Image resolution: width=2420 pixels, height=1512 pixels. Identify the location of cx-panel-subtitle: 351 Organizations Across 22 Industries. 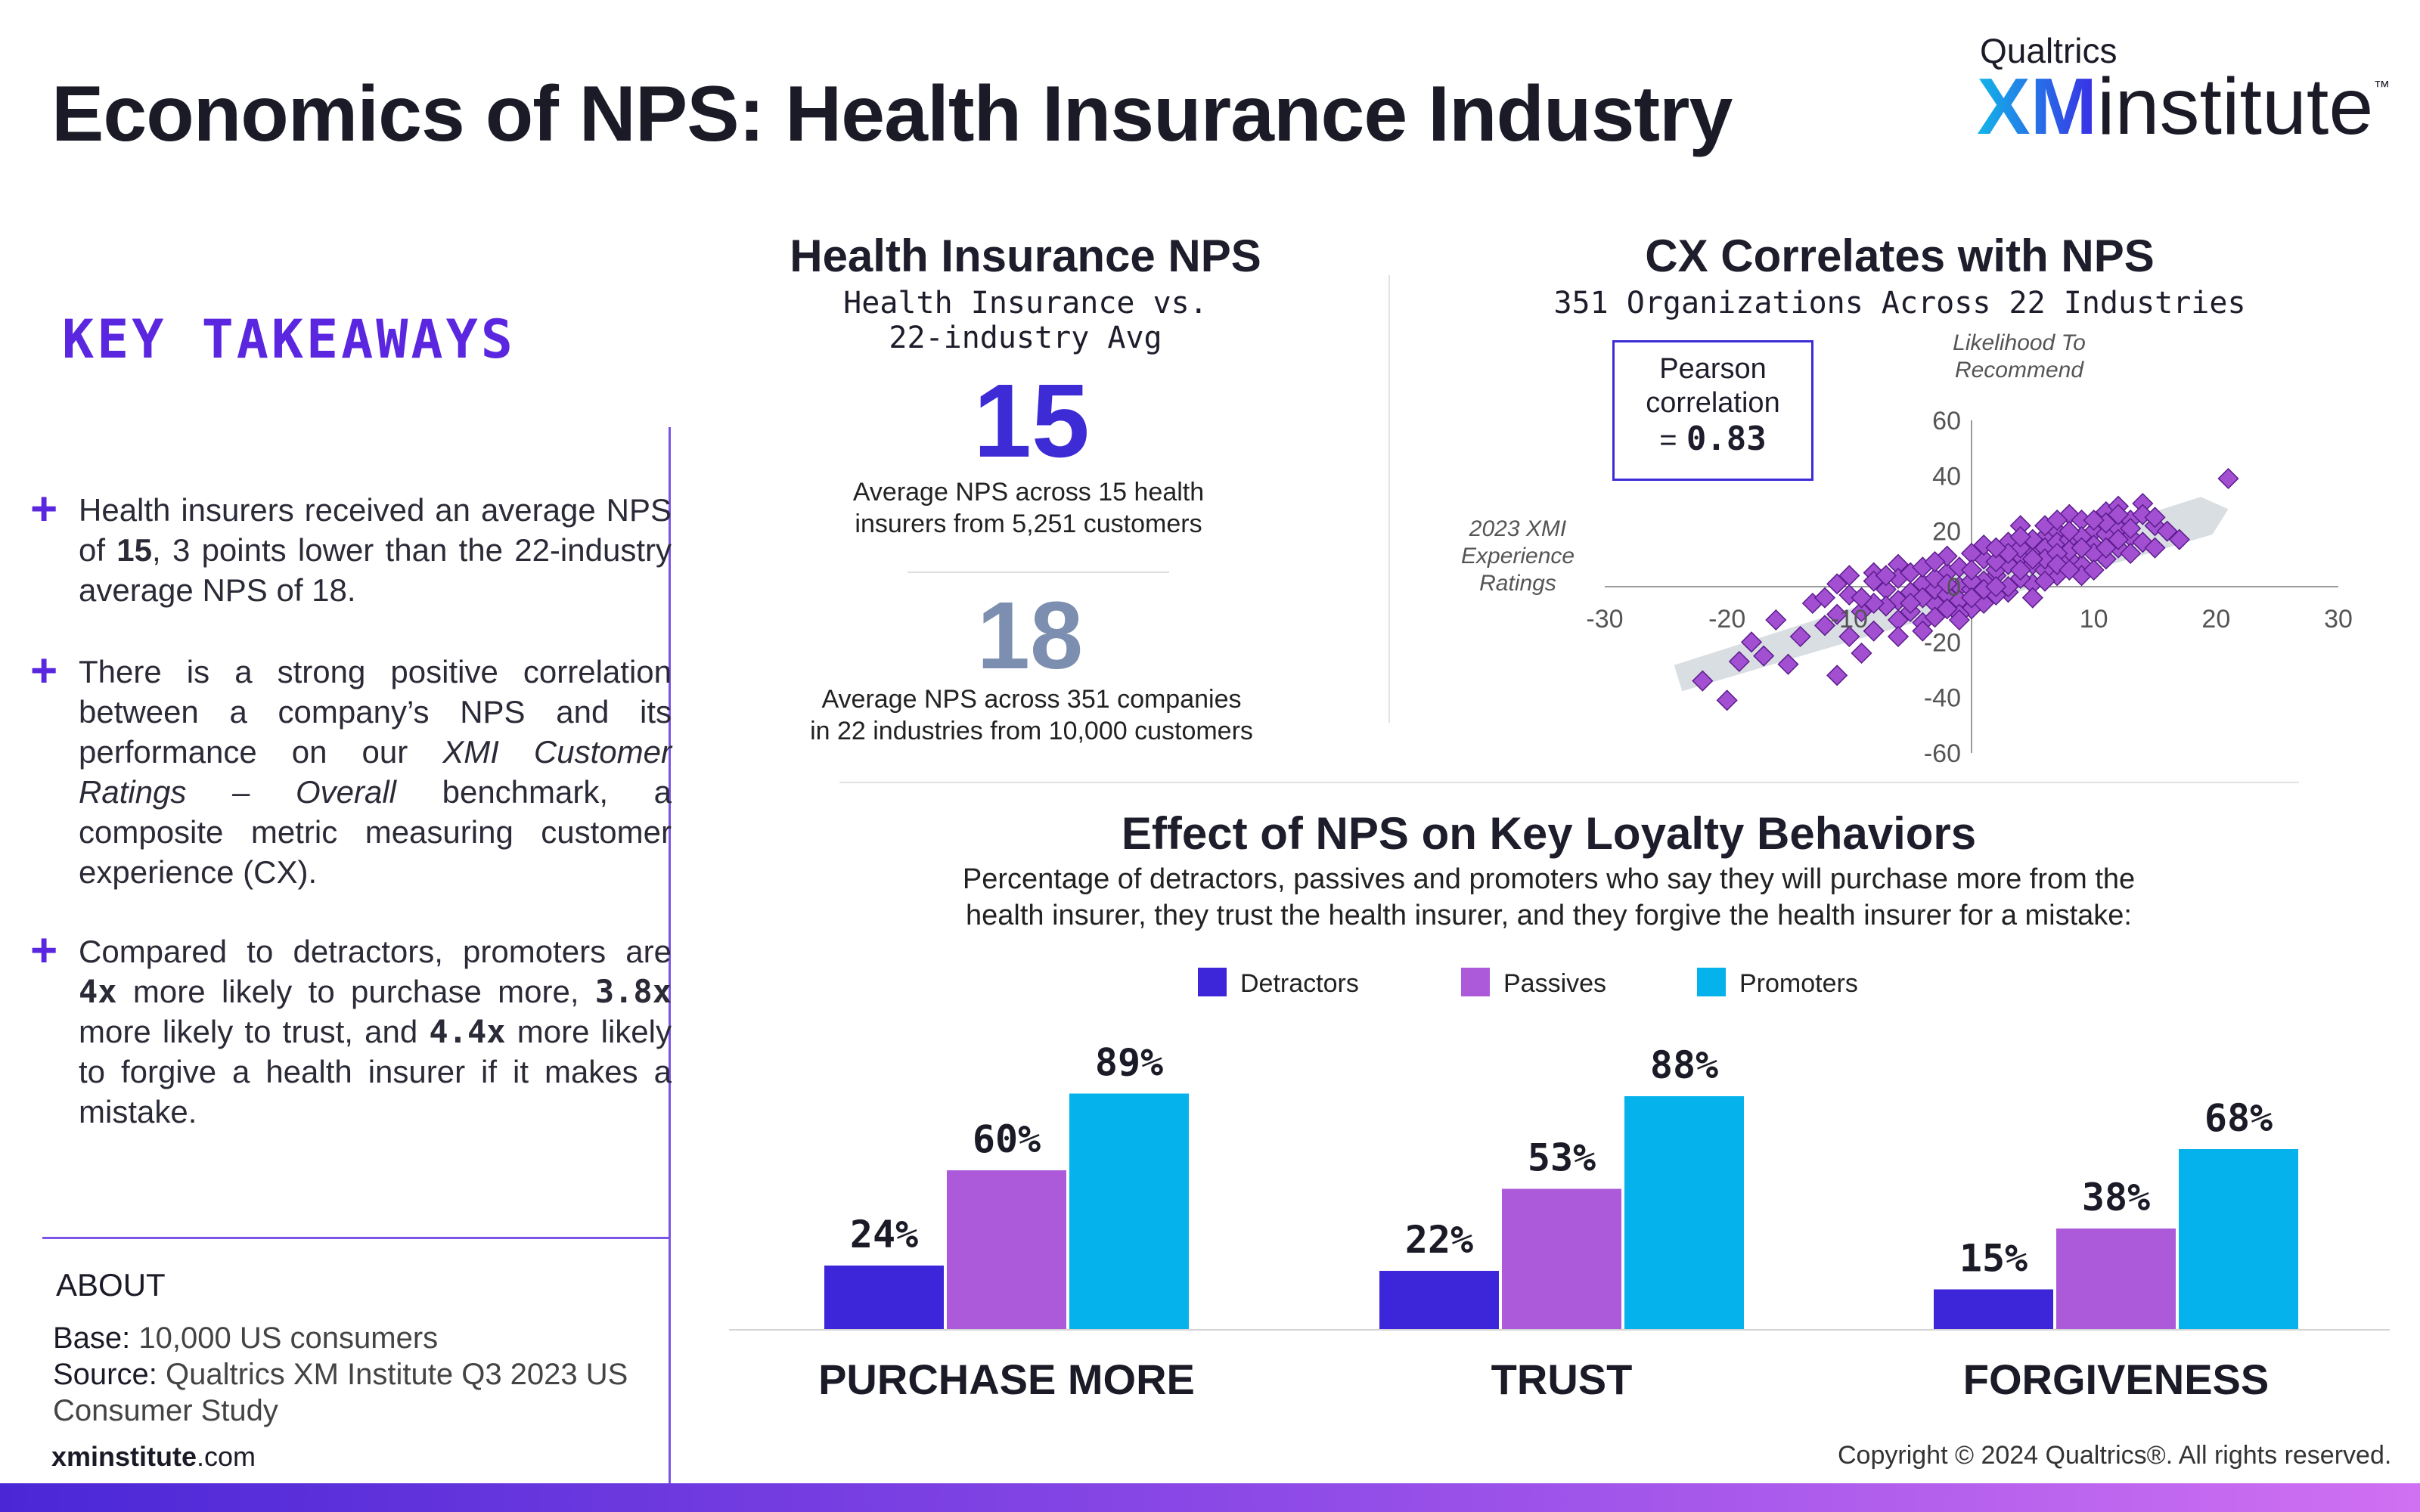
(1899, 303).